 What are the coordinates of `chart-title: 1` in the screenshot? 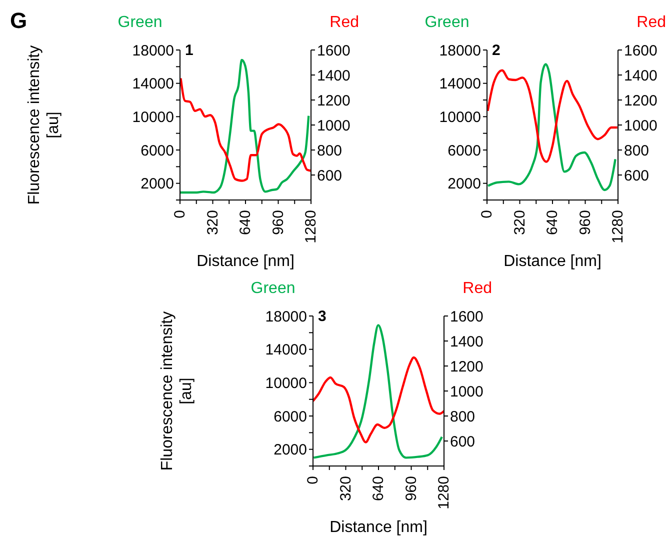 It's located at (189, 50).